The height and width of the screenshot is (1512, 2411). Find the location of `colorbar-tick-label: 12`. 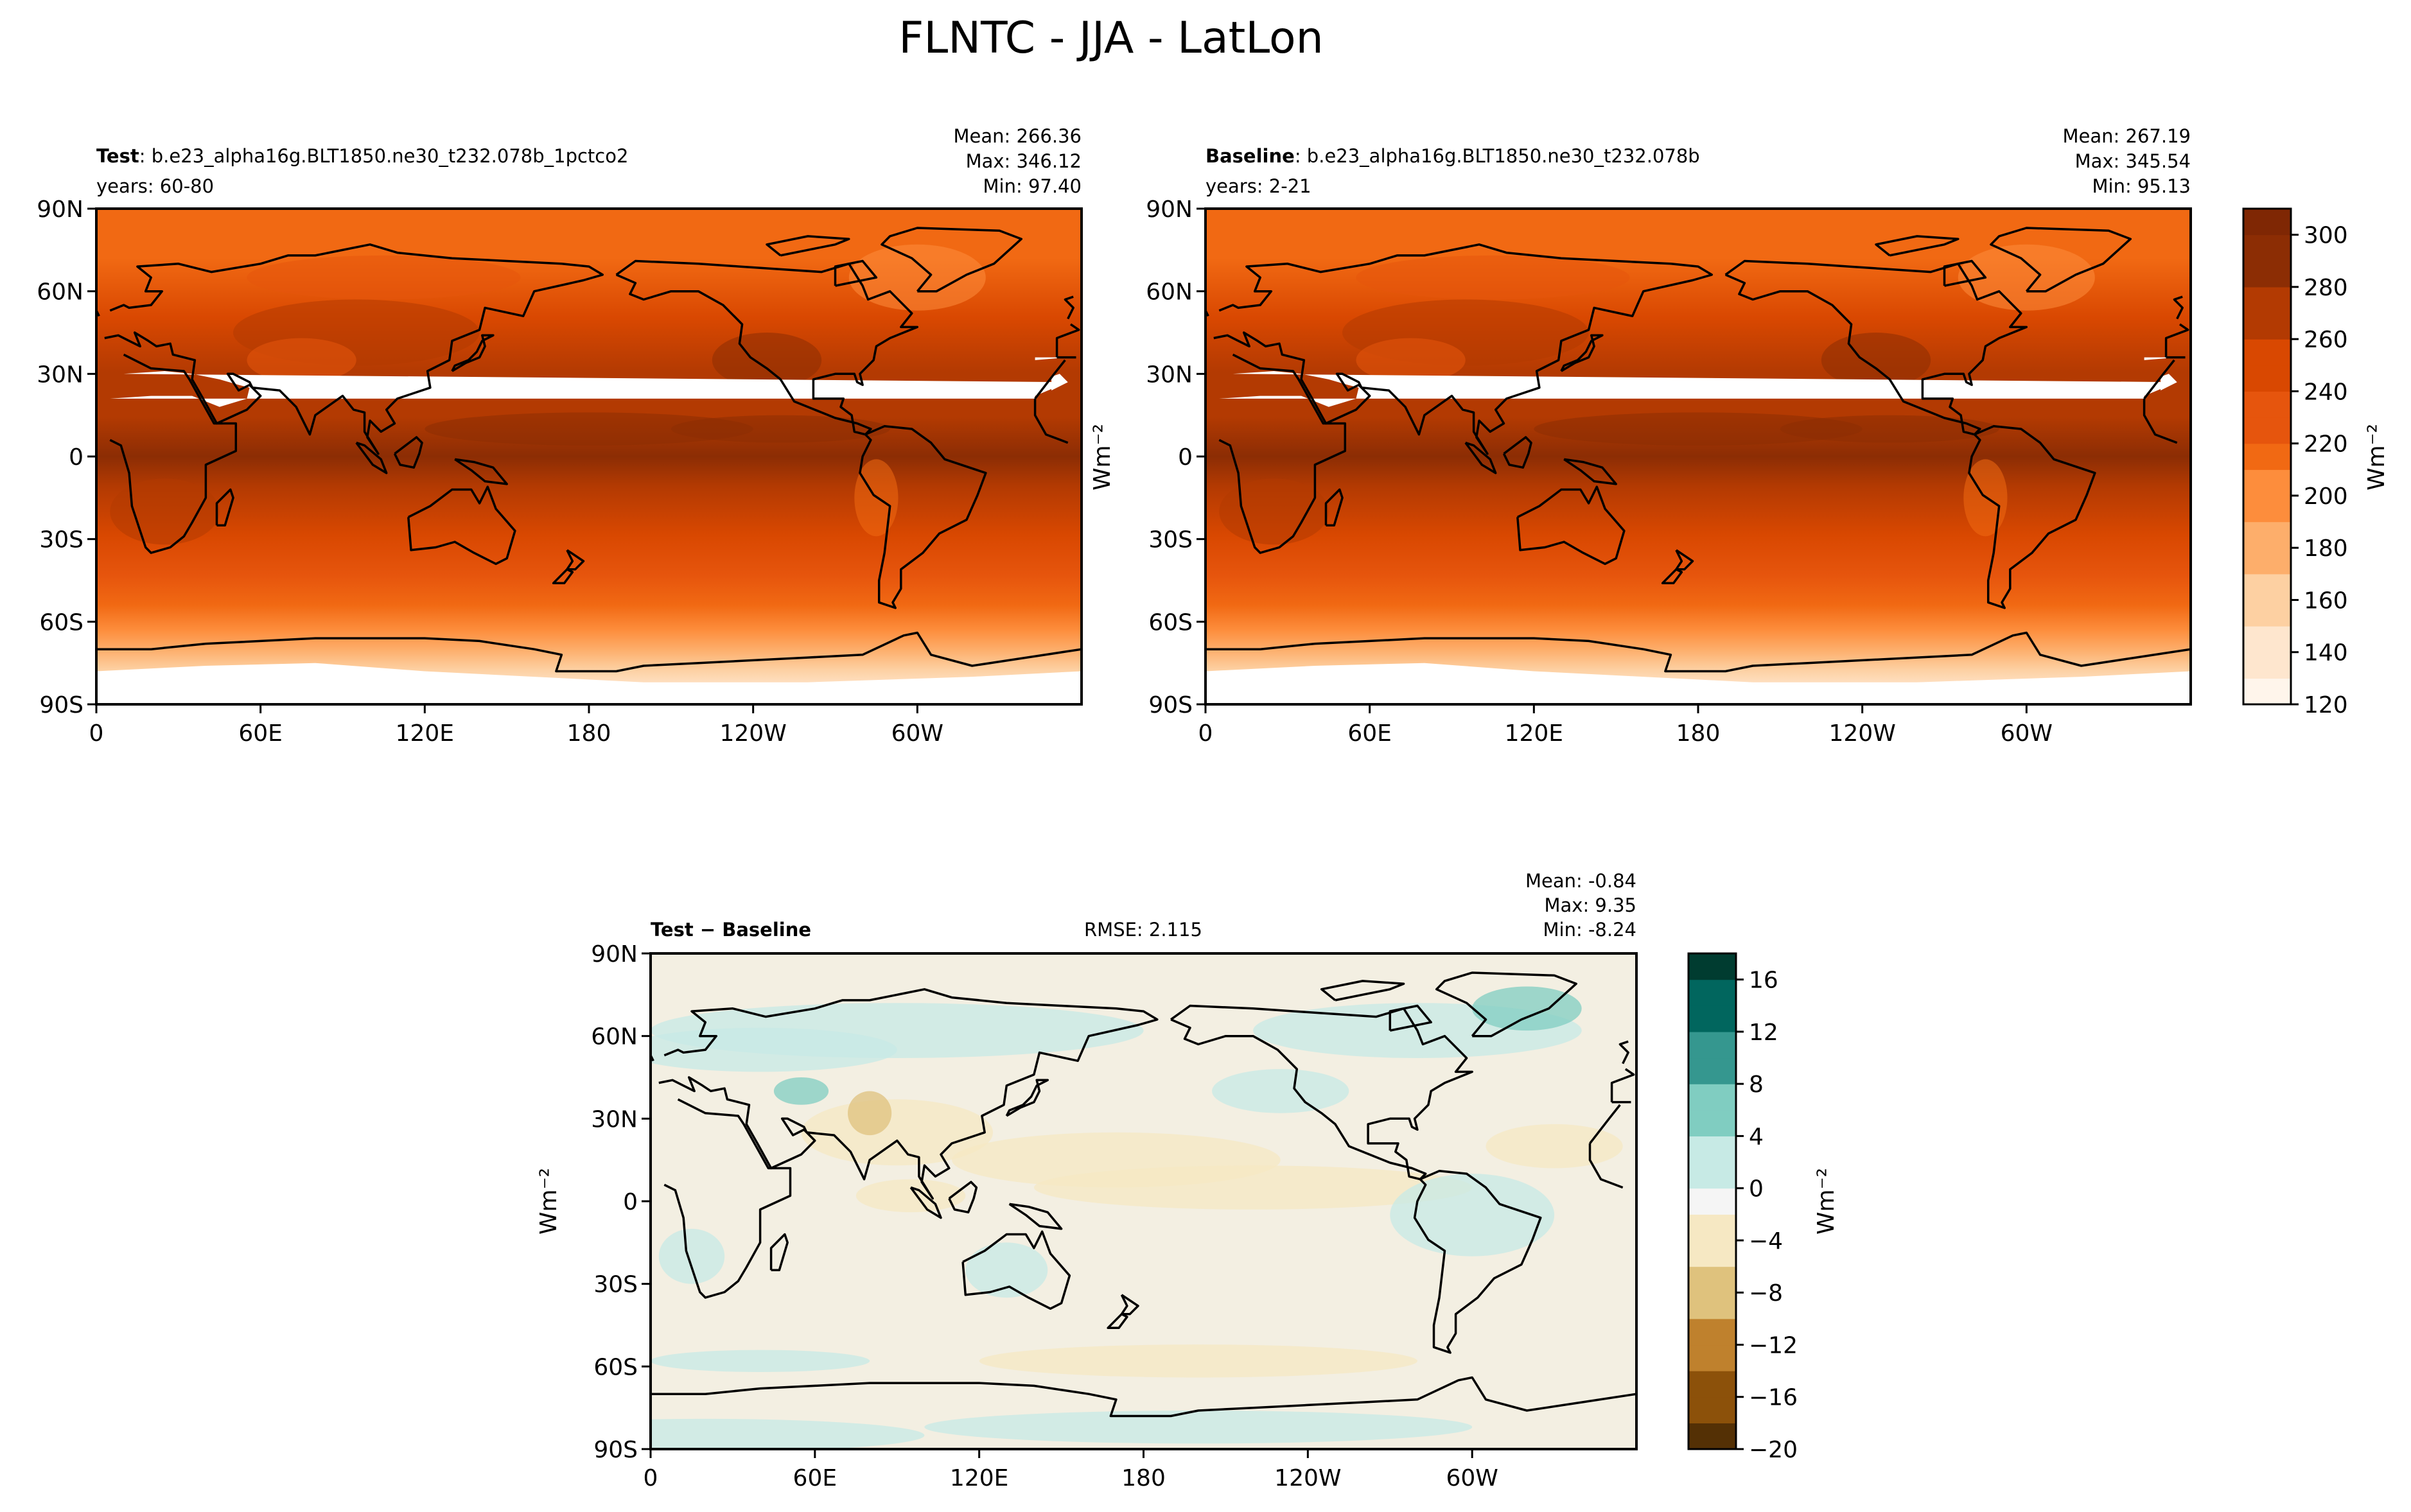

colorbar-tick-label: 12 is located at coordinates (1763, 1033).